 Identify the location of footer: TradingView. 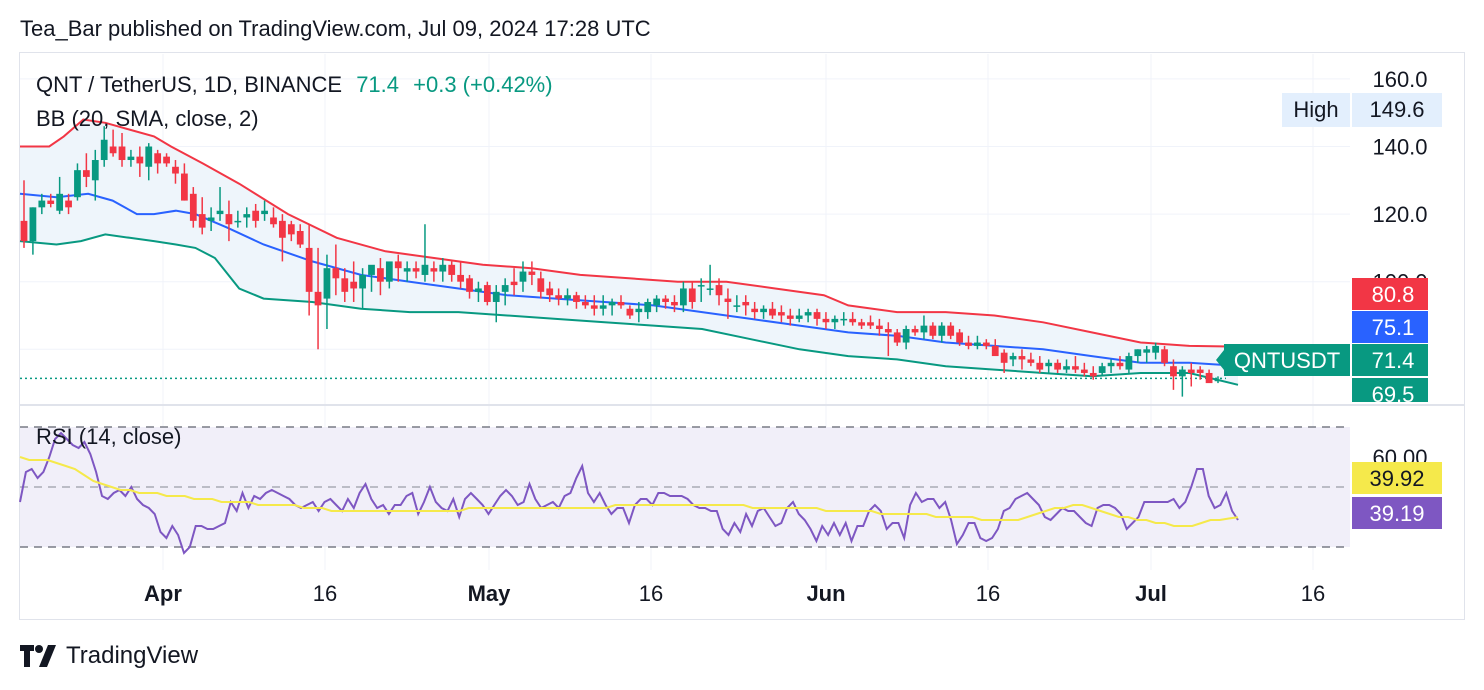
(109, 656).